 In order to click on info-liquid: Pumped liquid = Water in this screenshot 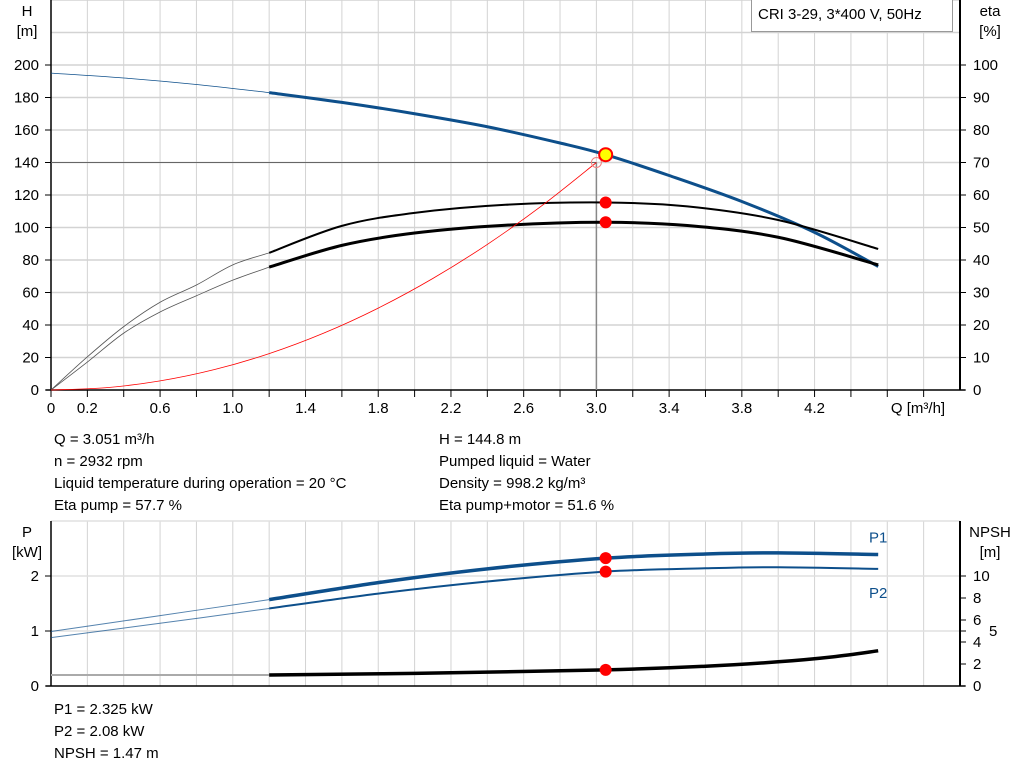, I will do `click(515, 461)`.